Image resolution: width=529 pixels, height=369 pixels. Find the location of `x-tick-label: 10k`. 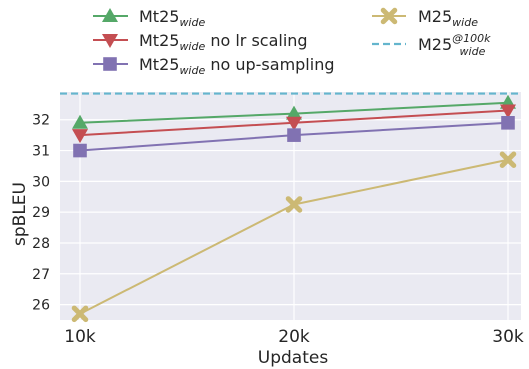

x-tick-label: 10k is located at coordinates (80, 337).